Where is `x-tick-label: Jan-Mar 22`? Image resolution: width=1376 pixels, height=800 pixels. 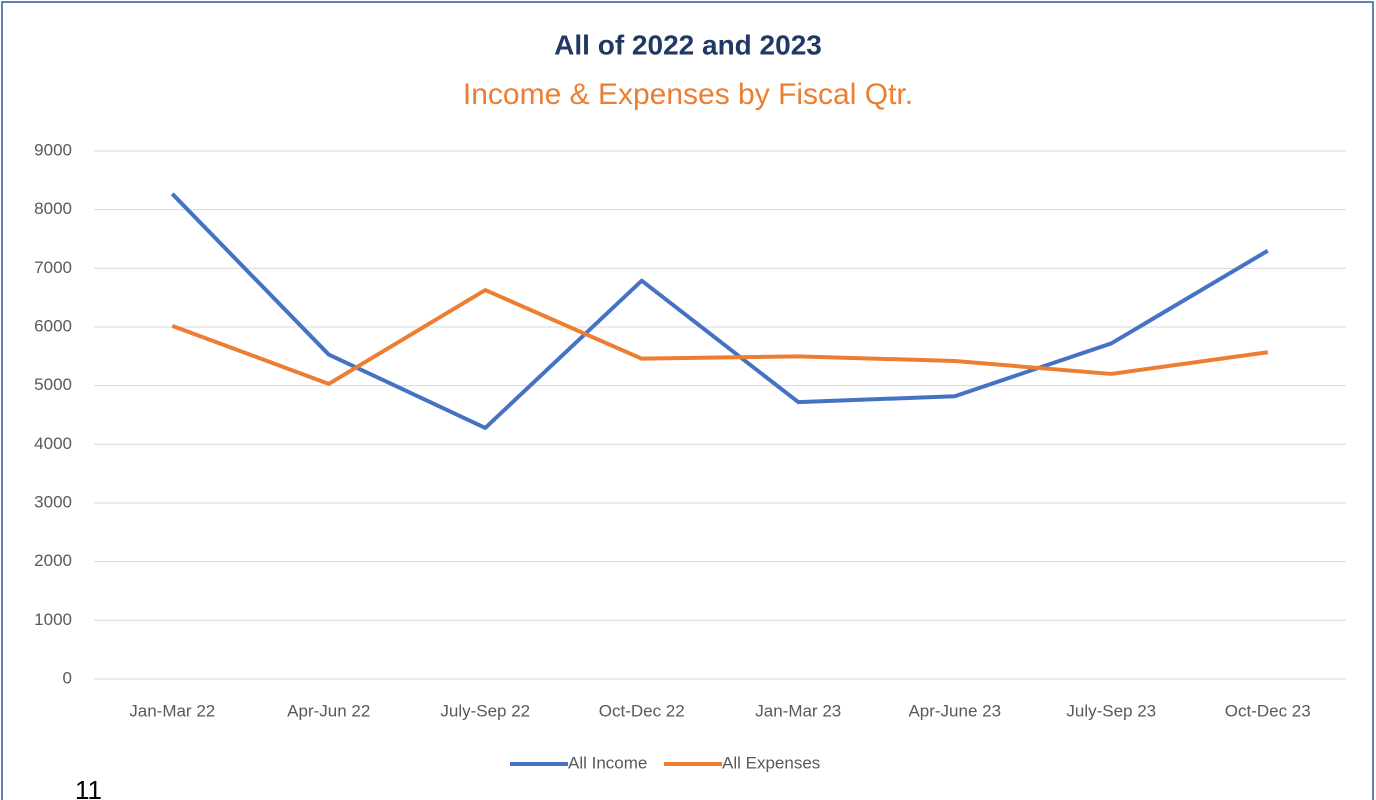 x-tick-label: Jan-Mar 22 is located at coordinates (172, 710).